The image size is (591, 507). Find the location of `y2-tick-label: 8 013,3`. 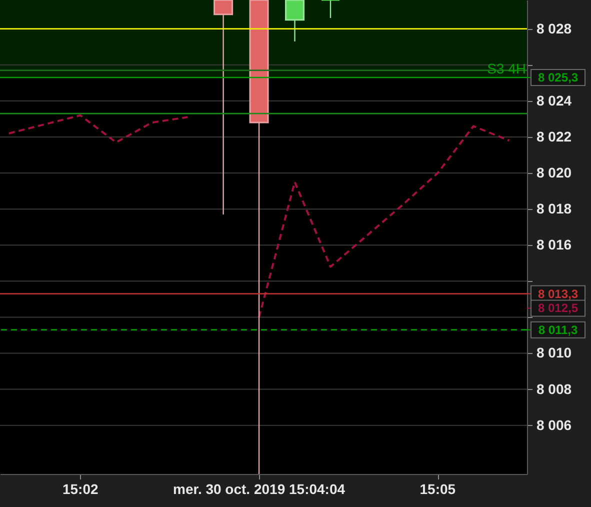

y2-tick-label: 8 013,3 is located at coordinates (558, 293).